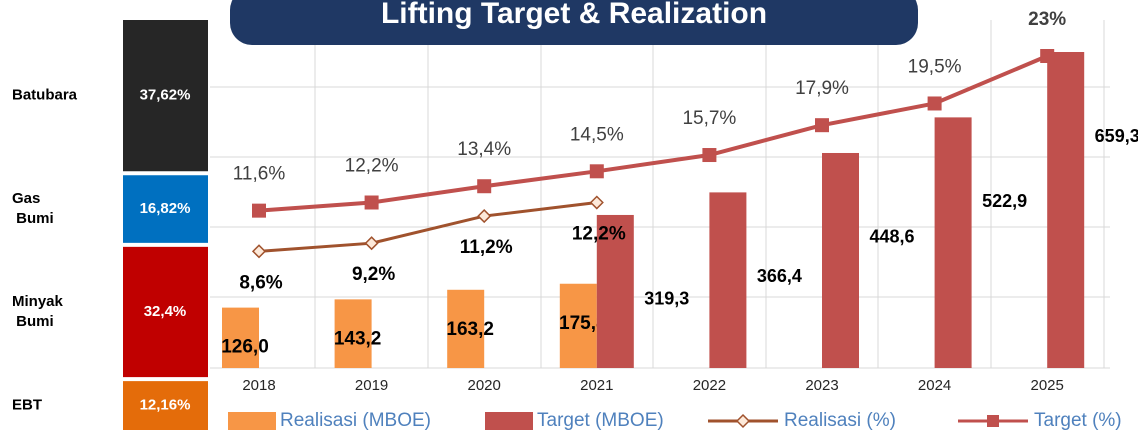  What do you see at coordinates (840, 420) in the screenshot?
I see `legend-label: Realisasi (%)` at bounding box center [840, 420].